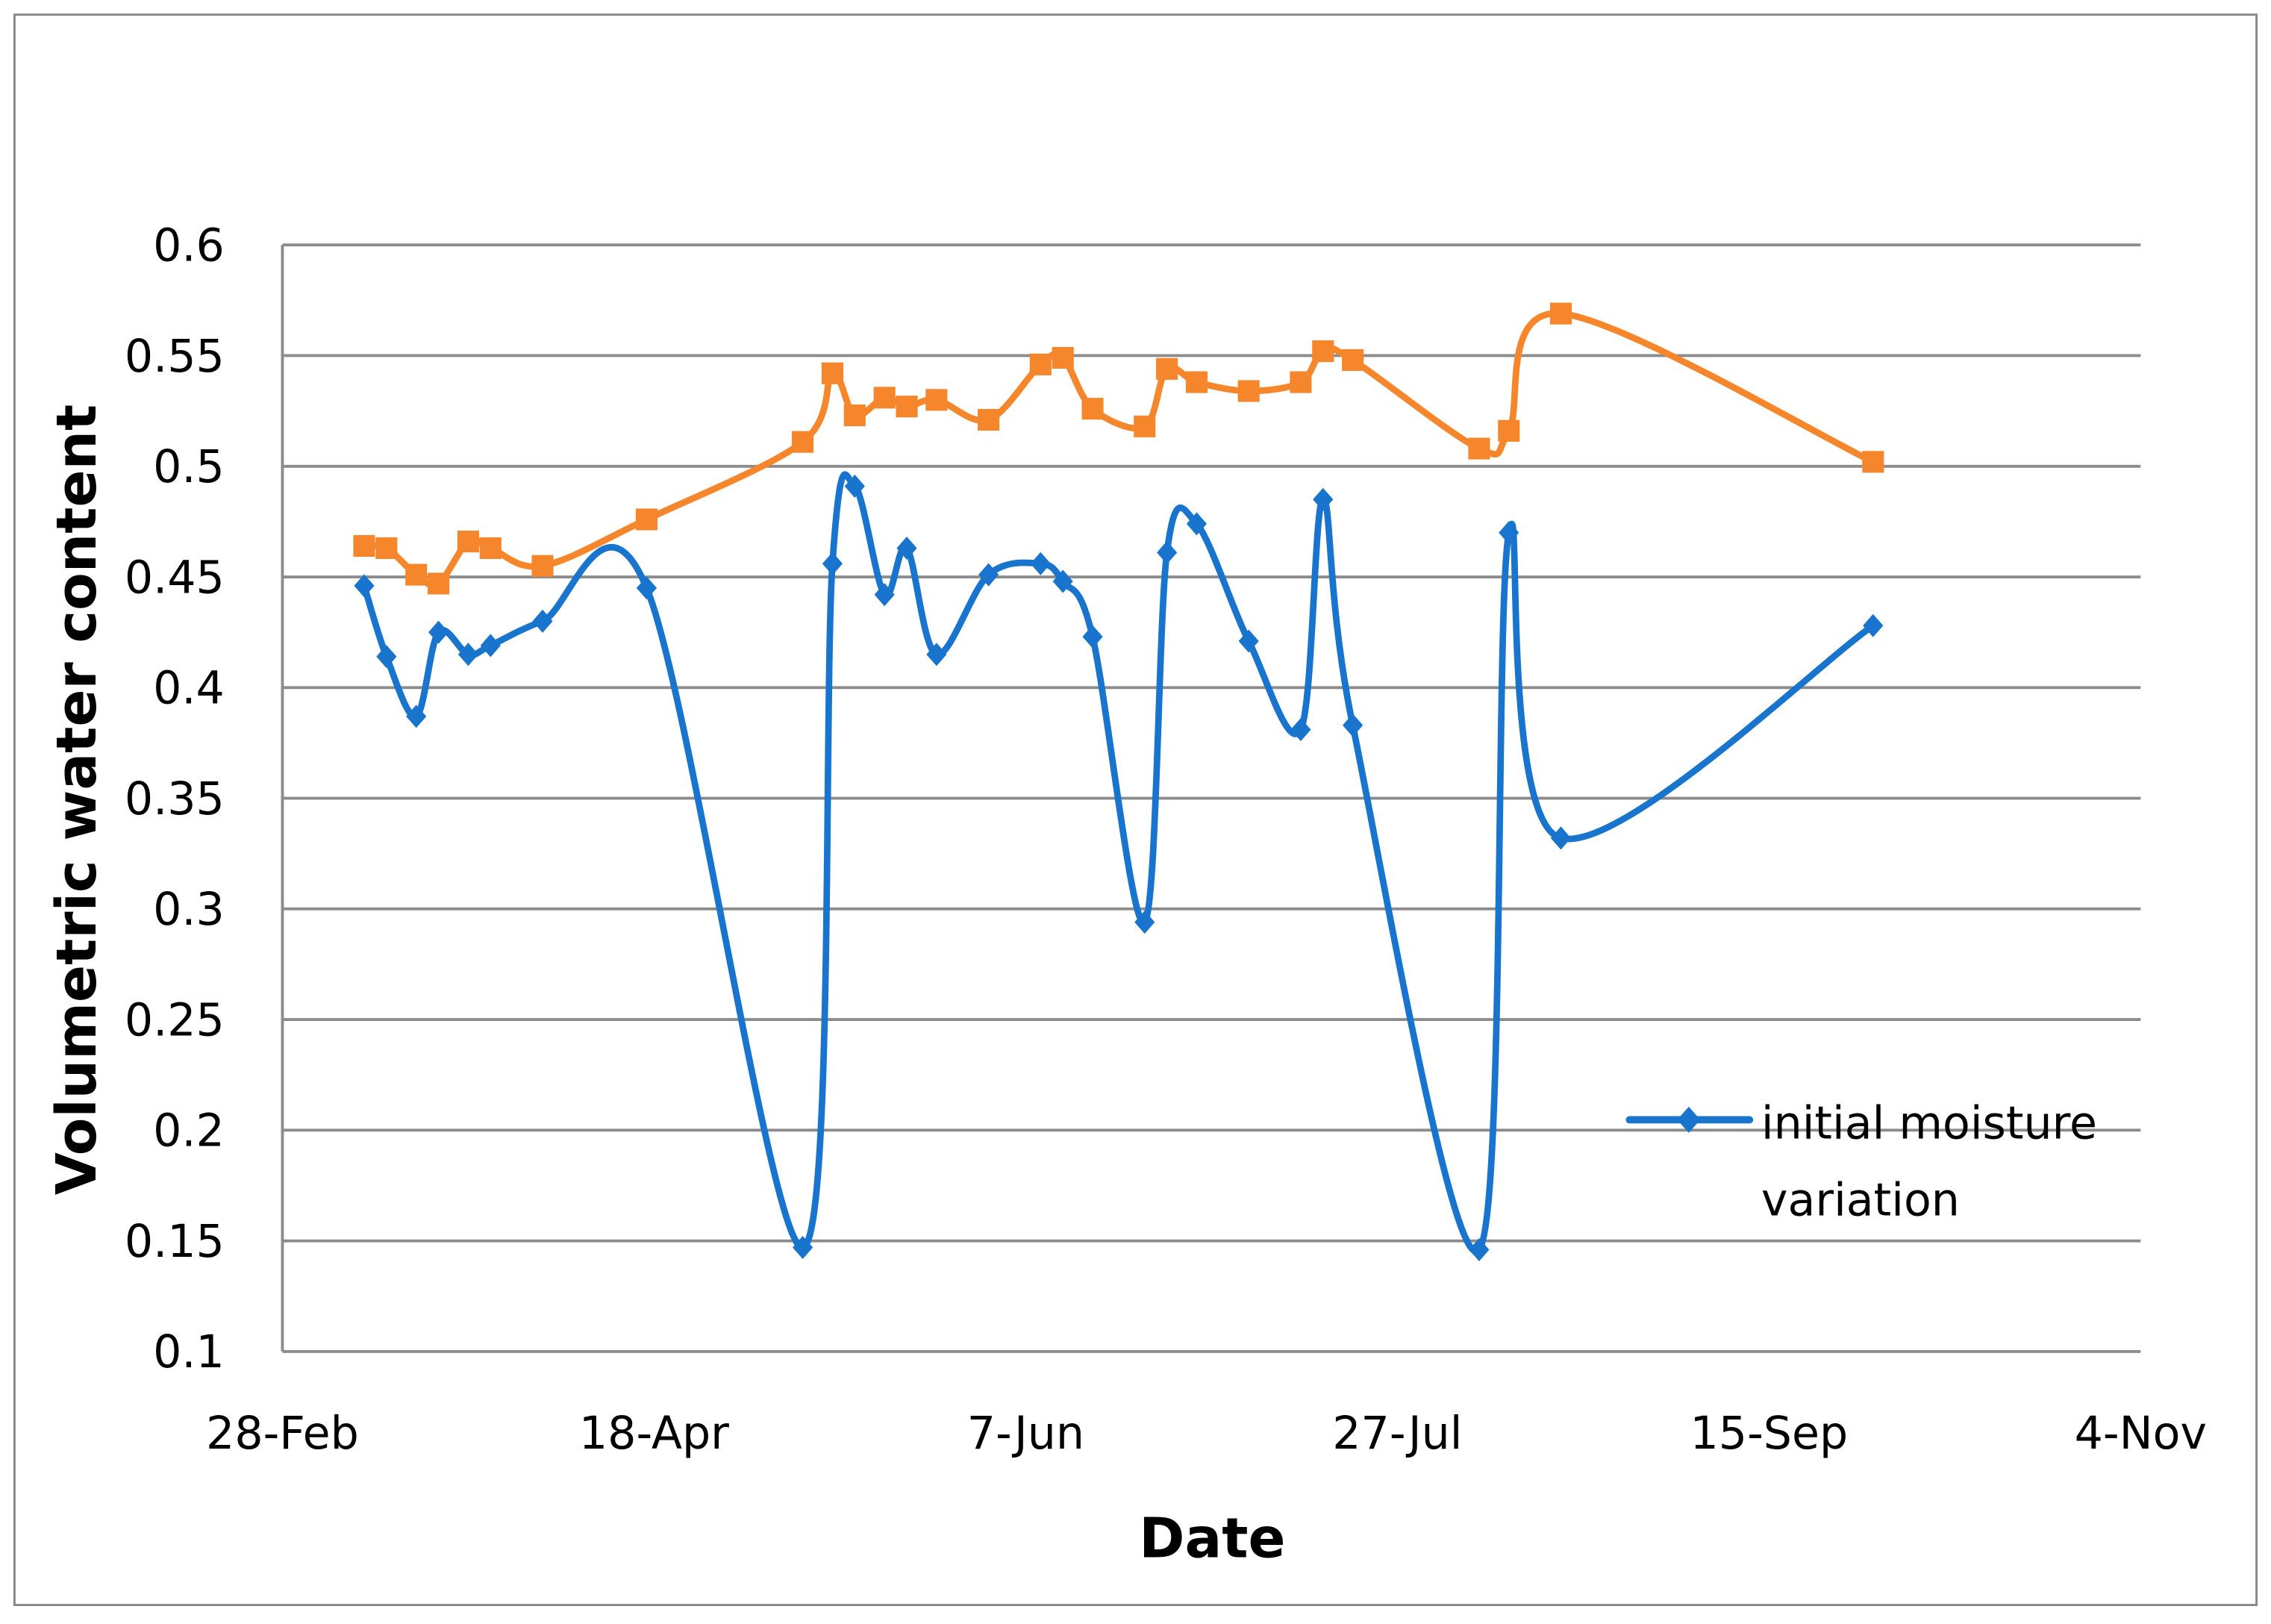 This screenshot has width=2271, height=1624. I want to click on x-tick-label: 4-Nov, so click(2141, 1434).